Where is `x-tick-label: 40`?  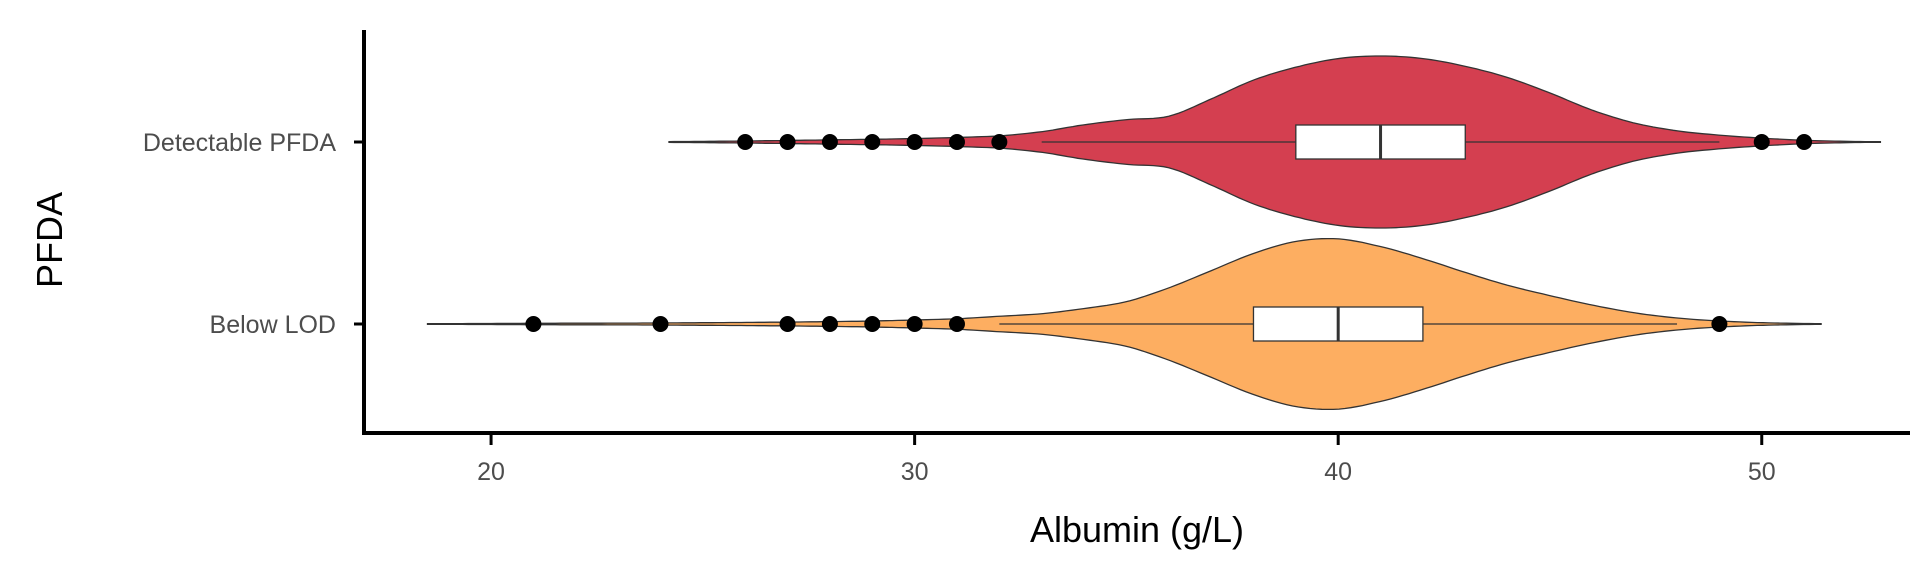 x-tick-label: 40 is located at coordinates (1338, 472).